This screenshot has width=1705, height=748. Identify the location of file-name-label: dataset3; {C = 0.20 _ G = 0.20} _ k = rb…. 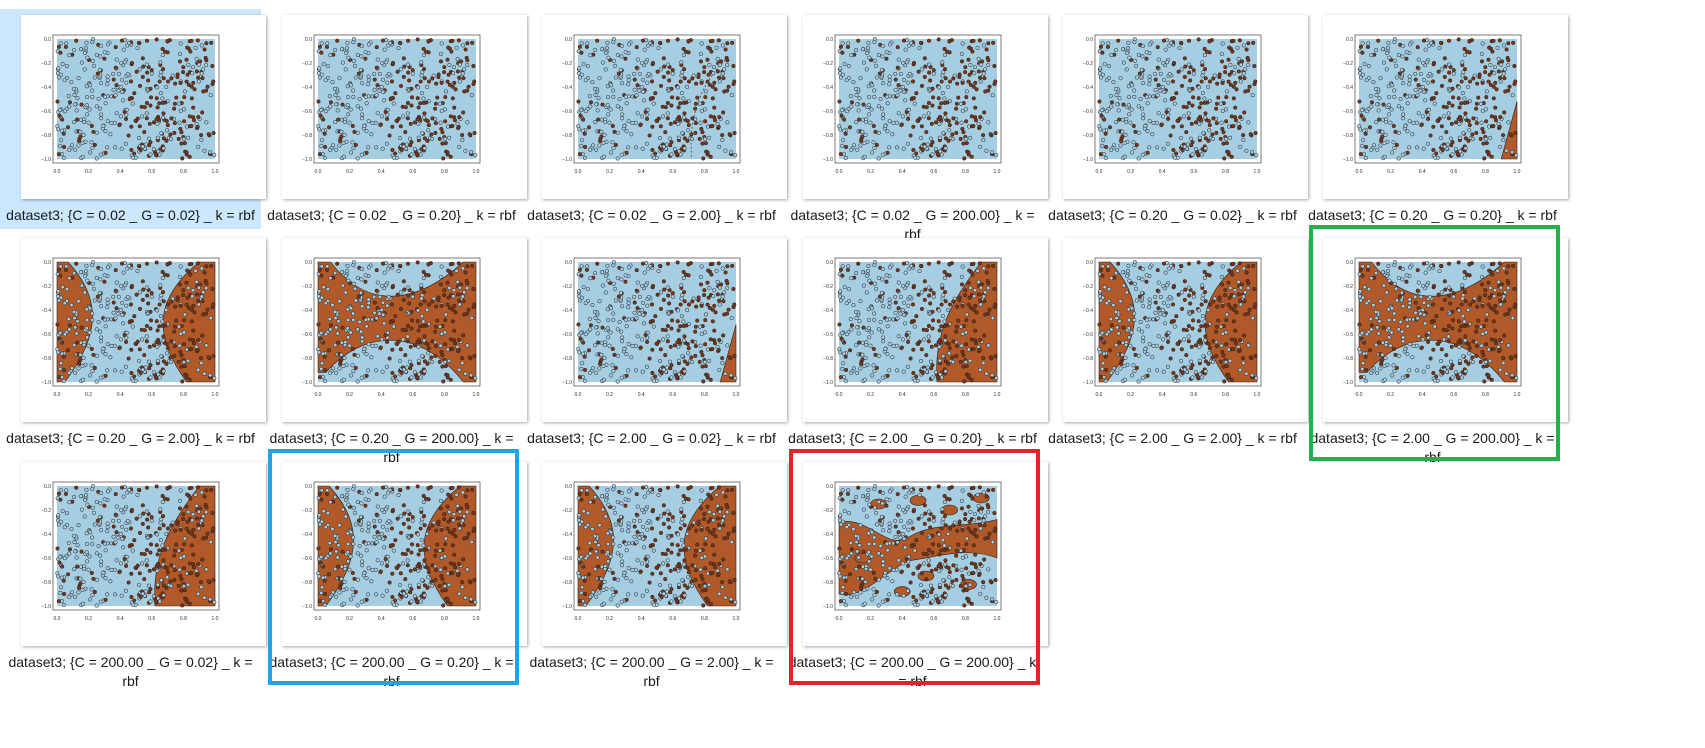
(1432, 215).